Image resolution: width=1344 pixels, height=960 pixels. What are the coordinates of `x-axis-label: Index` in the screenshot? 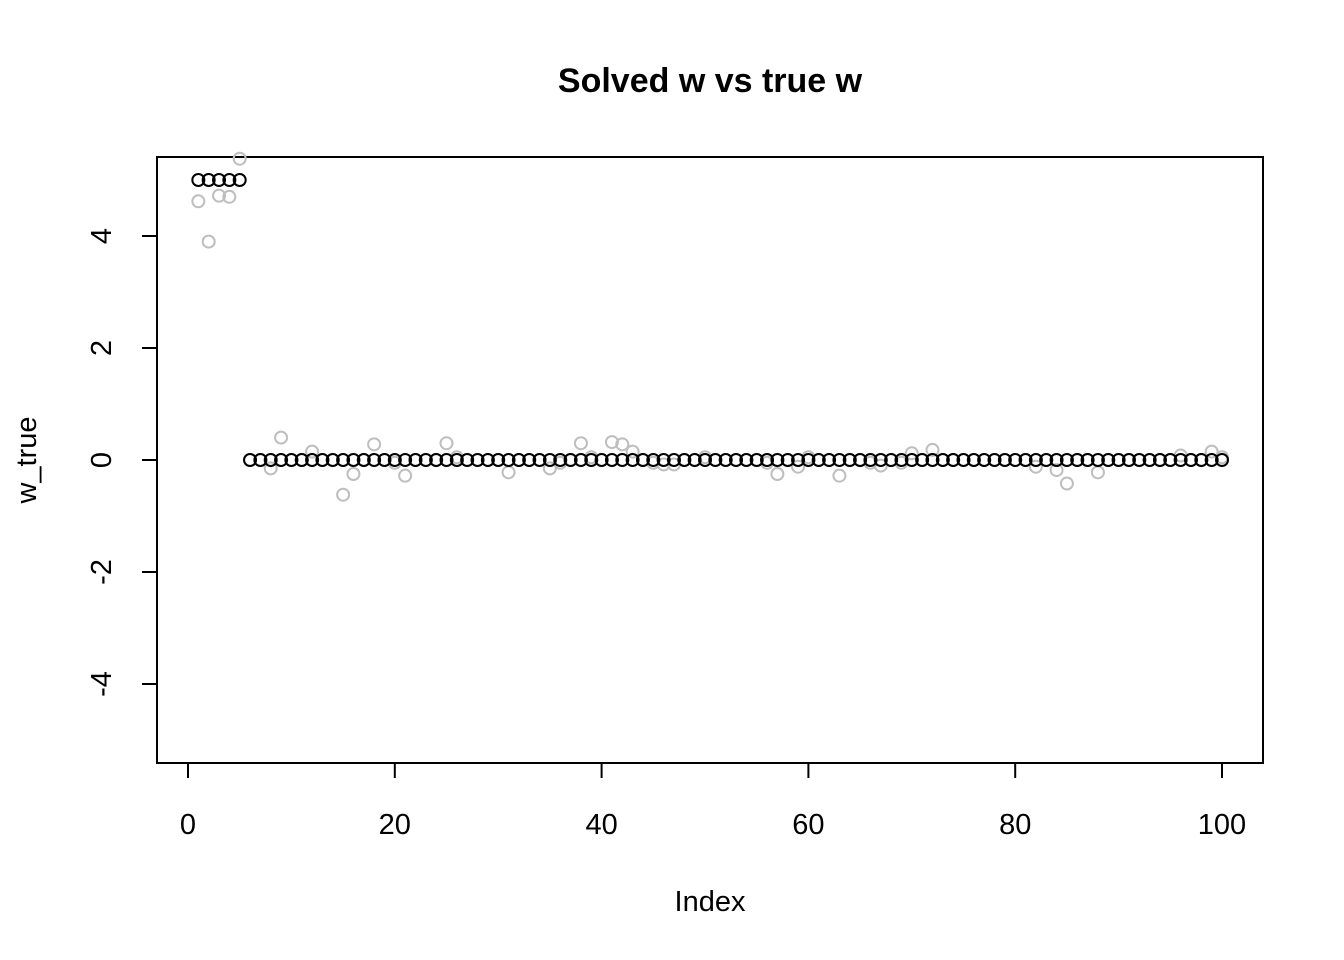 It's located at (710, 902).